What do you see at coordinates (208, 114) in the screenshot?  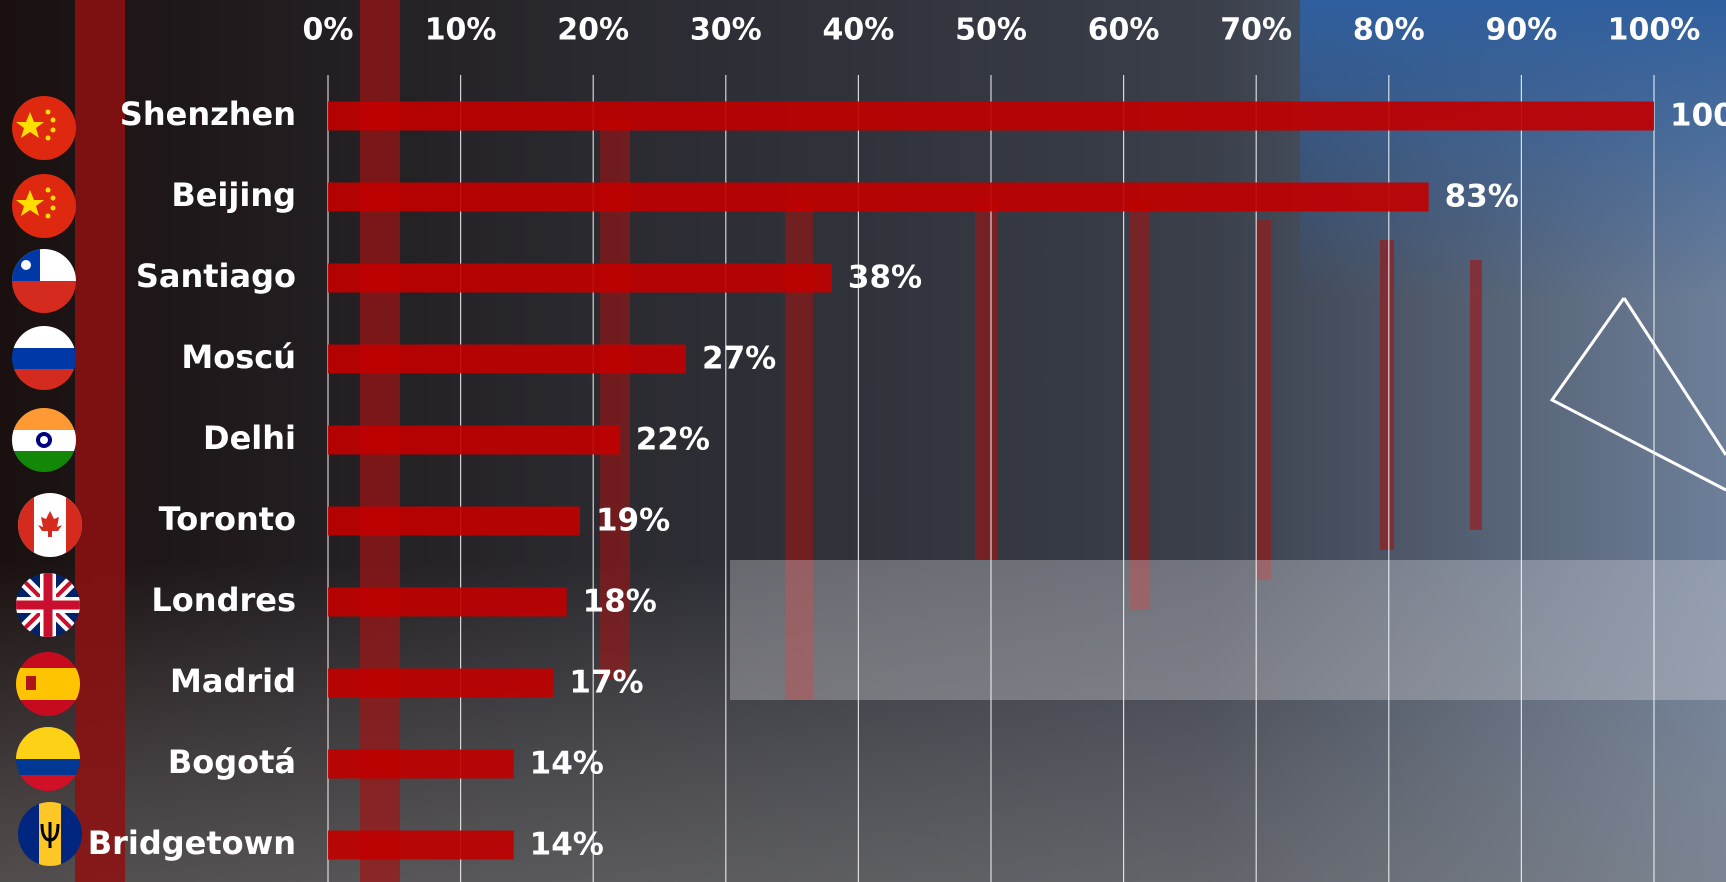 I see `category-label: Shenzhen` at bounding box center [208, 114].